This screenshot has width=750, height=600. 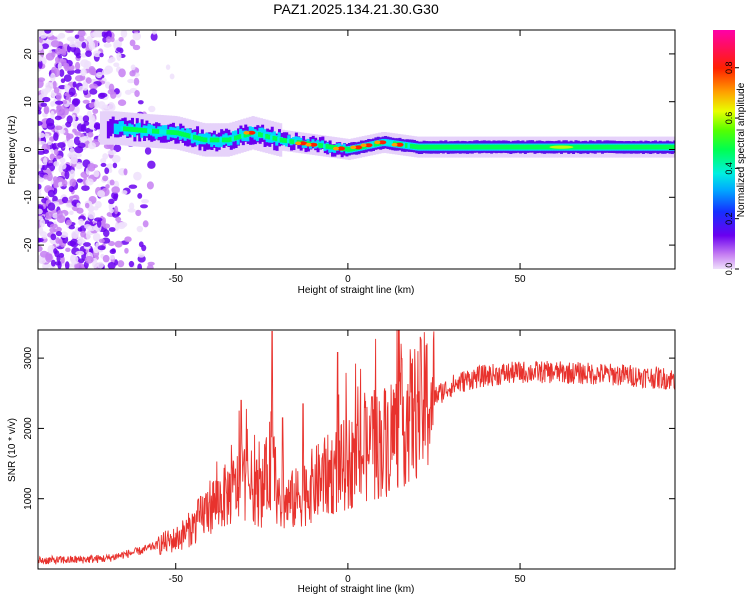 What do you see at coordinates (28, 54) in the screenshot?
I see `spectrogram-y-tick-label: 20` at bounding box center [28, 54].